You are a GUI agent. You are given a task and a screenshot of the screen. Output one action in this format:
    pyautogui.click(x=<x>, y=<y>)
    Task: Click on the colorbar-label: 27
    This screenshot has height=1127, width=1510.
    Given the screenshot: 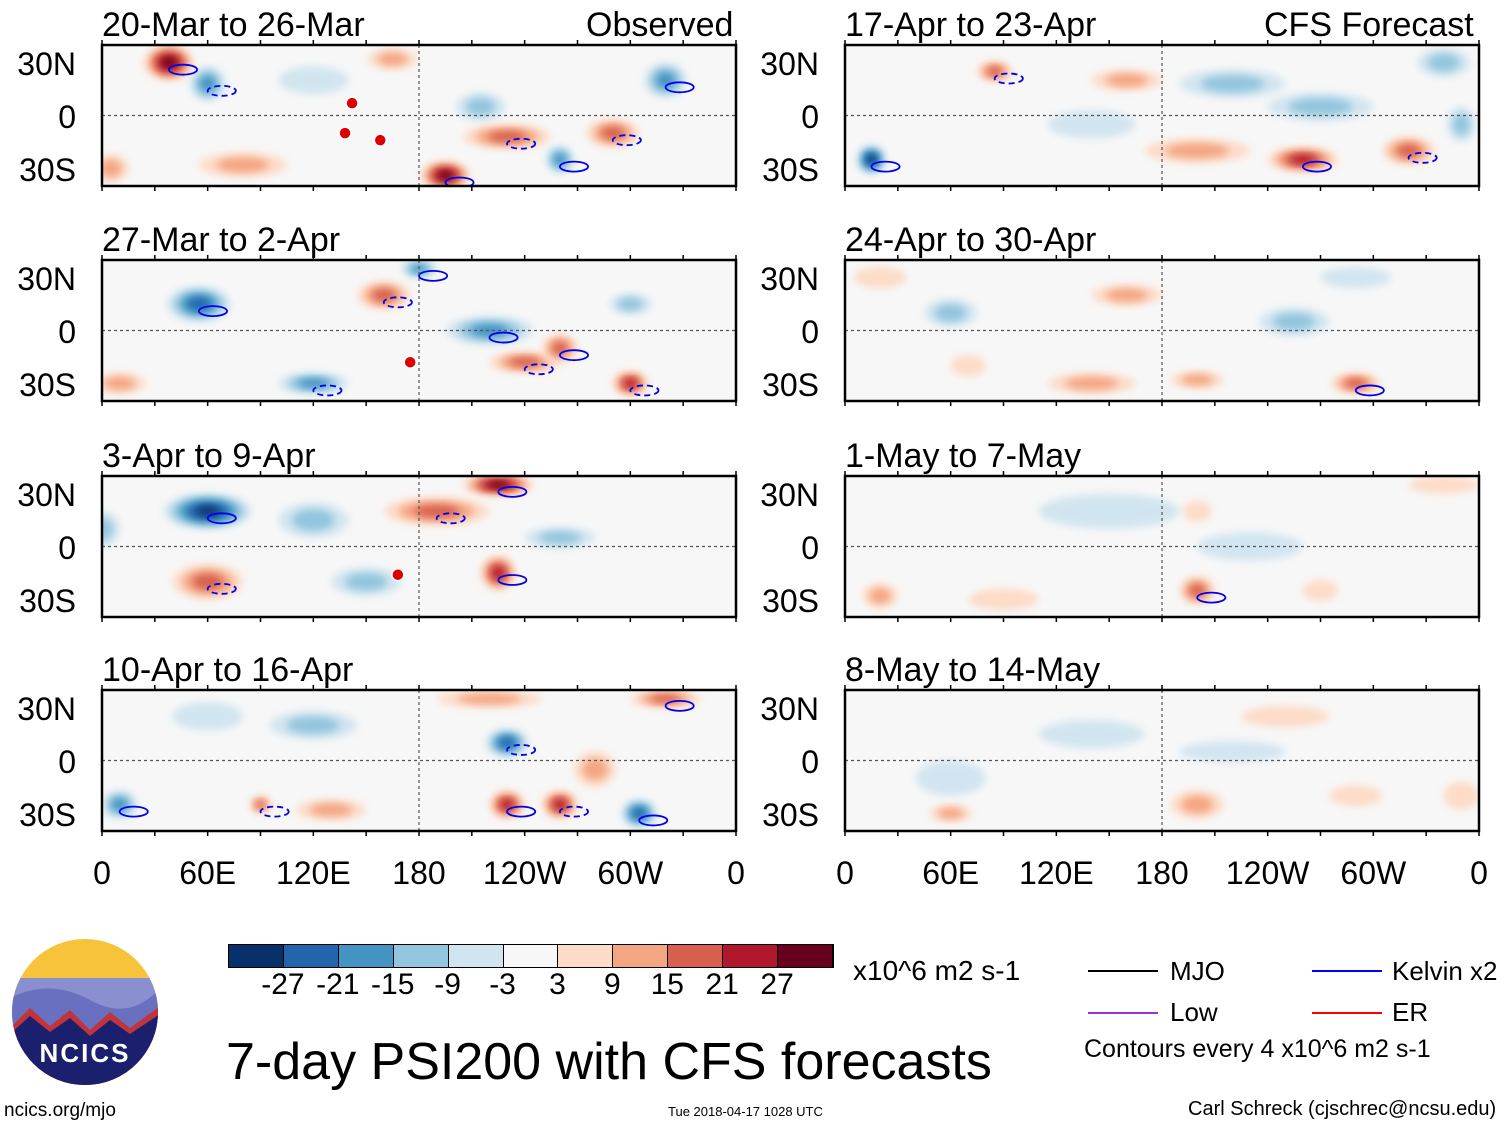 What is the action you would take?
    pyautogui.click(x=777, y=984)
    